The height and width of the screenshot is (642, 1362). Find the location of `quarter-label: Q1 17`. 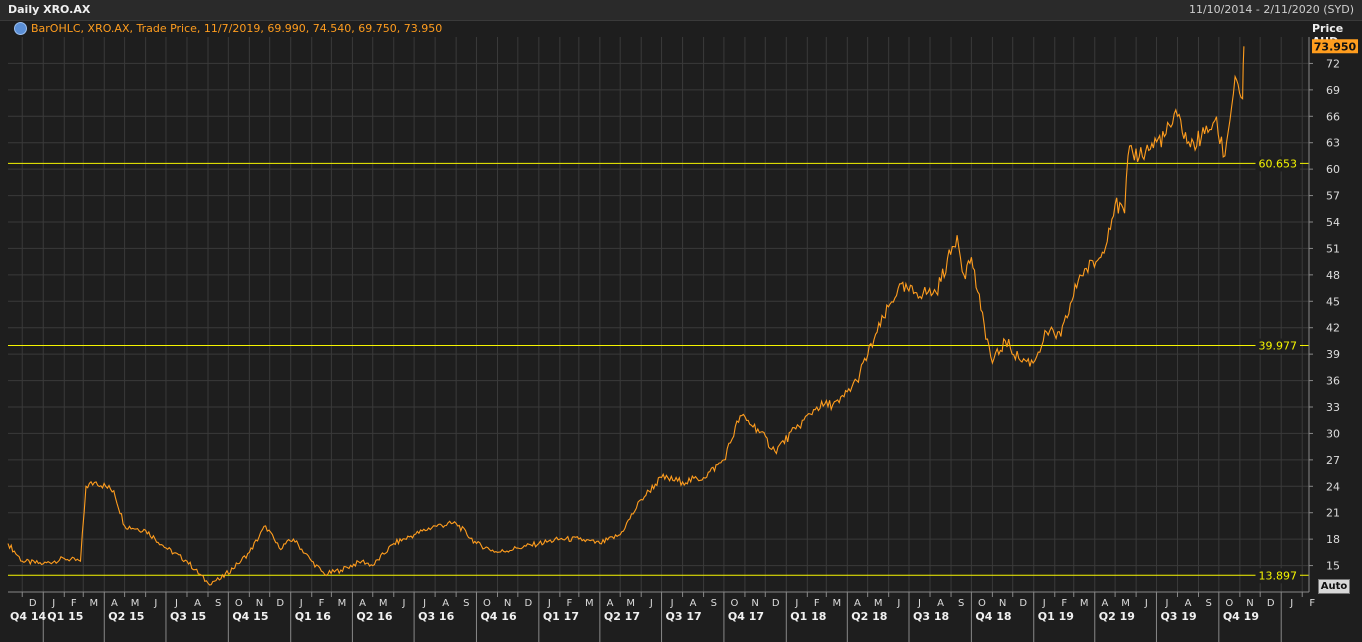

quarter-label: Q1 17 is located at coordinates (561, 616).